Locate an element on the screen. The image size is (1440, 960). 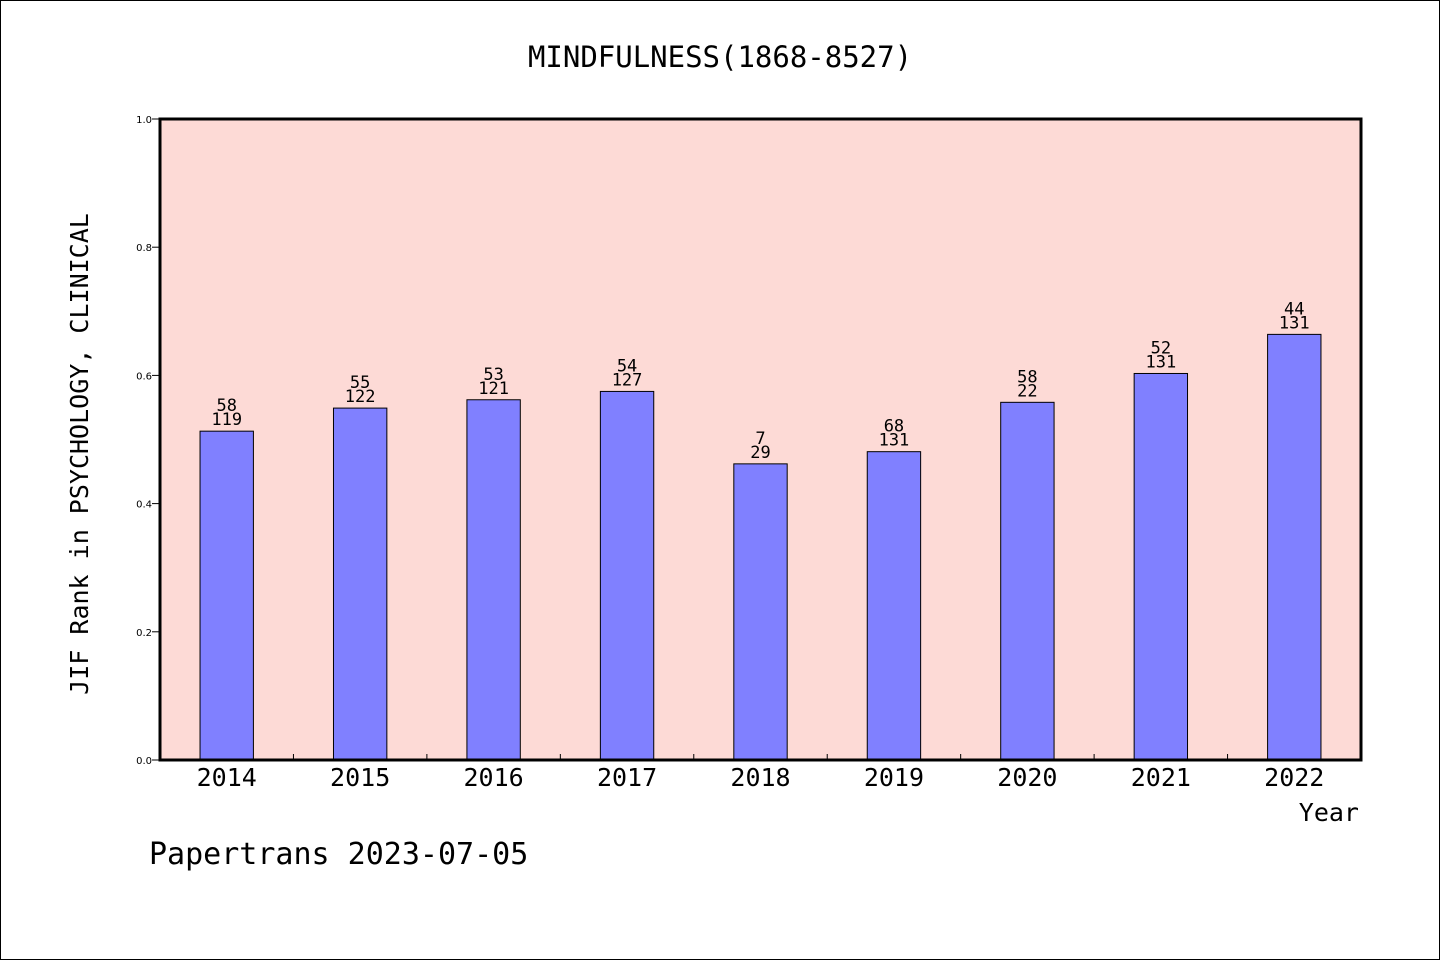
bar-2019 is located at coordinates (894, 606).